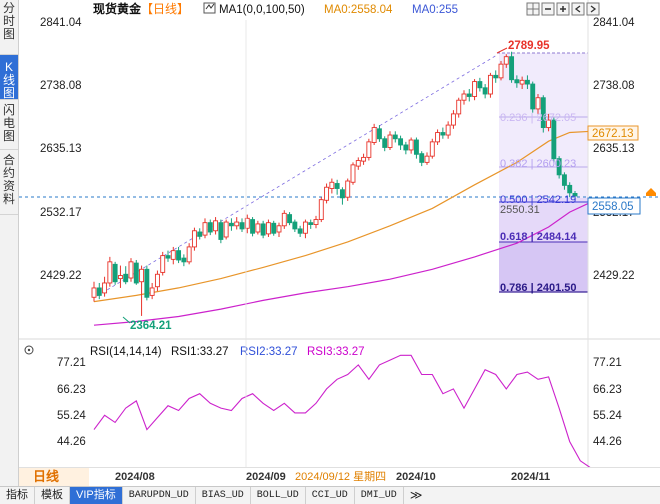 The width and height of the screenshot is (660, 504). Describe the element at coordinates (341, 477) in the screenshot. I see `hover-date-label: 2024/09/12 星期四` at that location.